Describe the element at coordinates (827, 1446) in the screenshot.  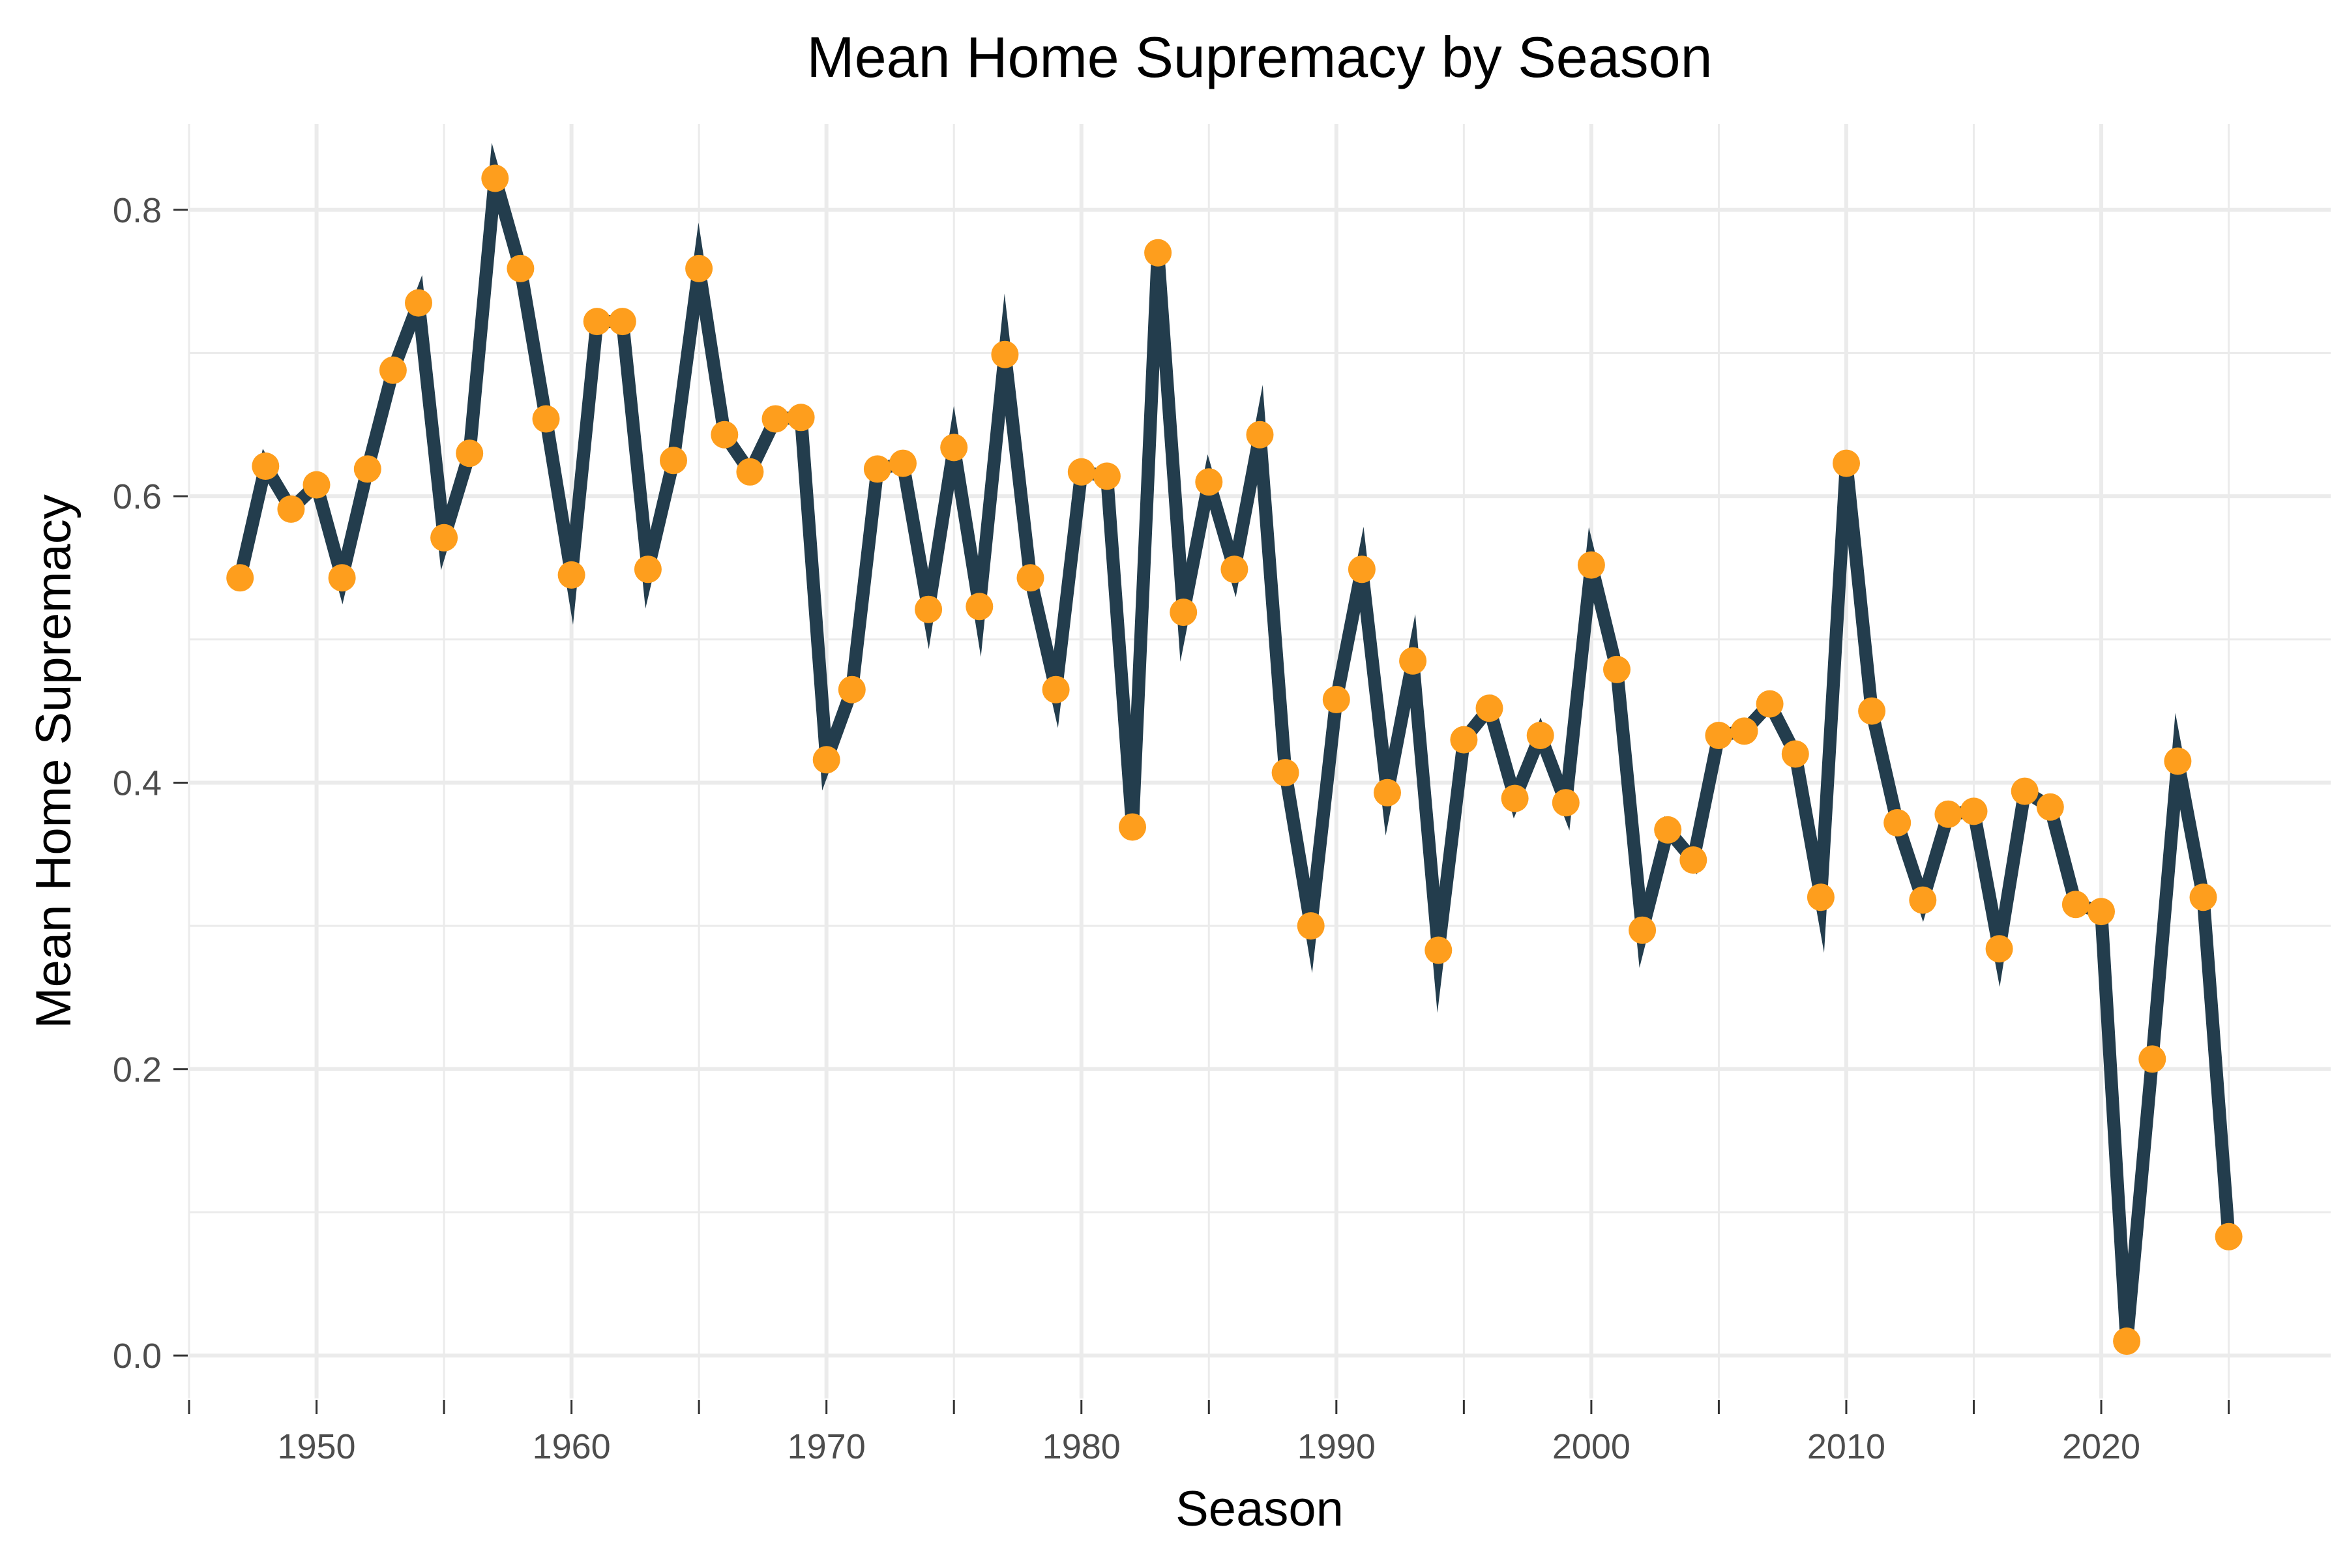
I see `x-tick-label: 1970` at that location.